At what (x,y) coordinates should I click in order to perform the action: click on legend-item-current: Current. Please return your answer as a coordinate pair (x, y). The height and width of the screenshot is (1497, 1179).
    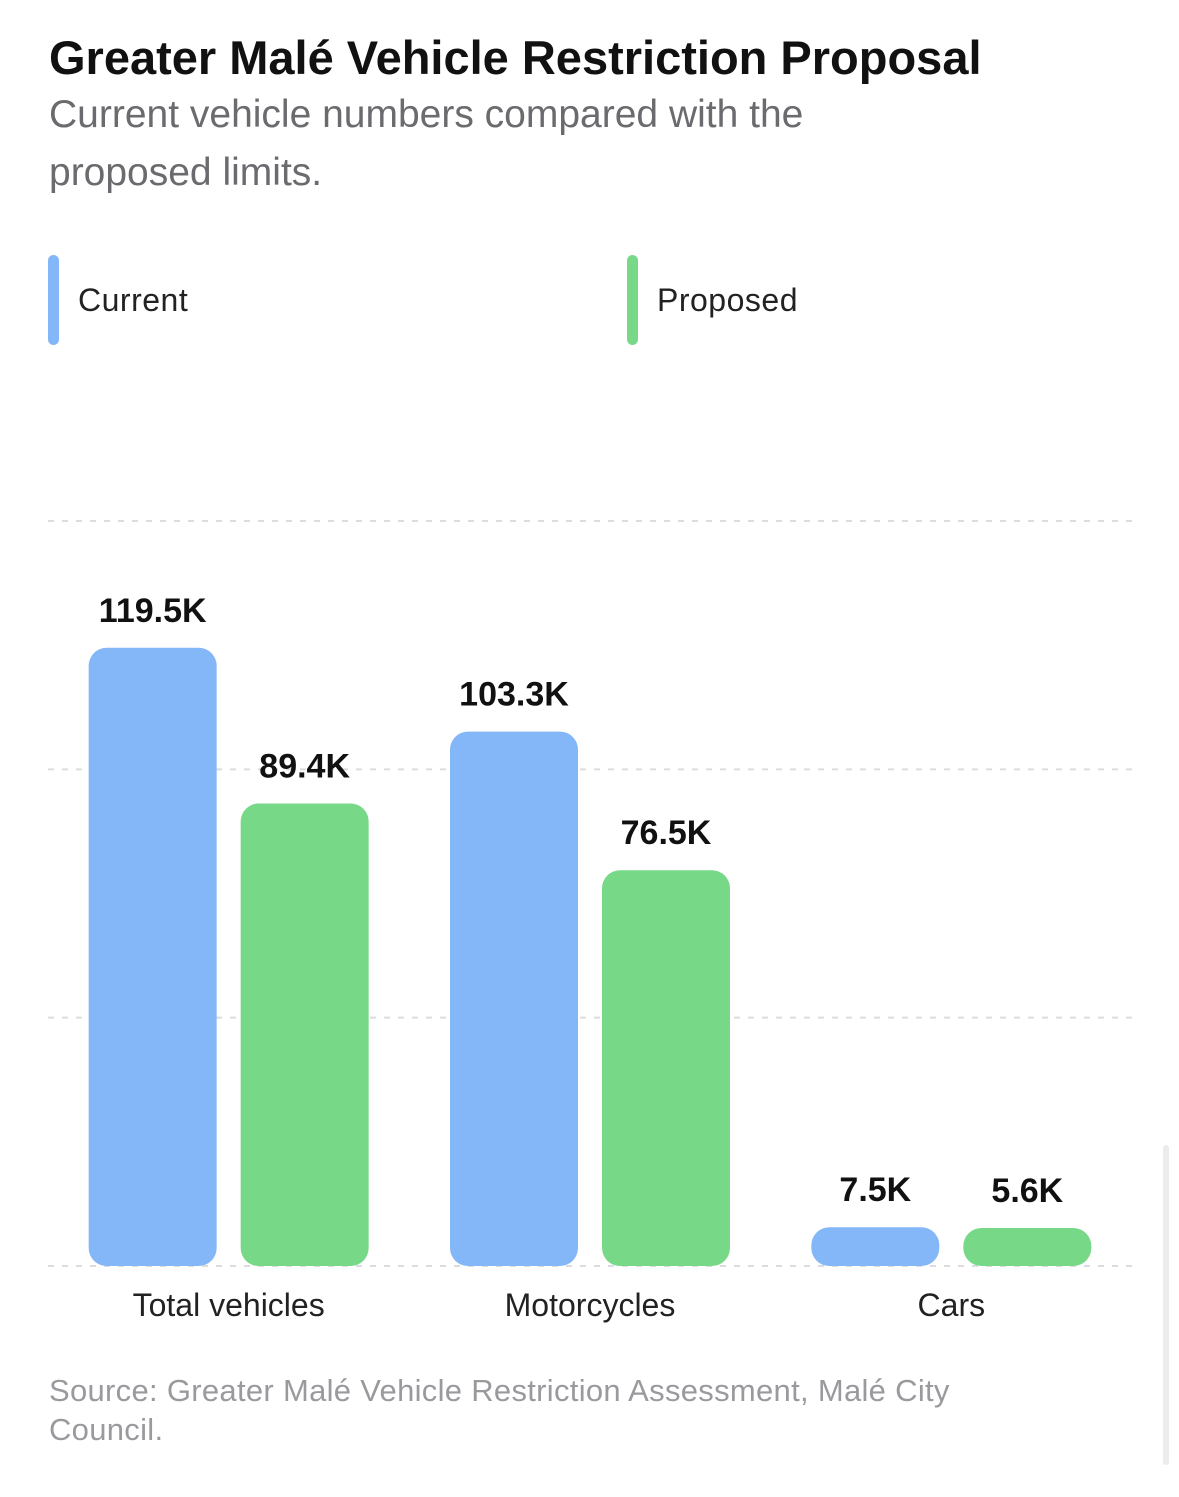
    Looking at the image, I should click on (118, 300).